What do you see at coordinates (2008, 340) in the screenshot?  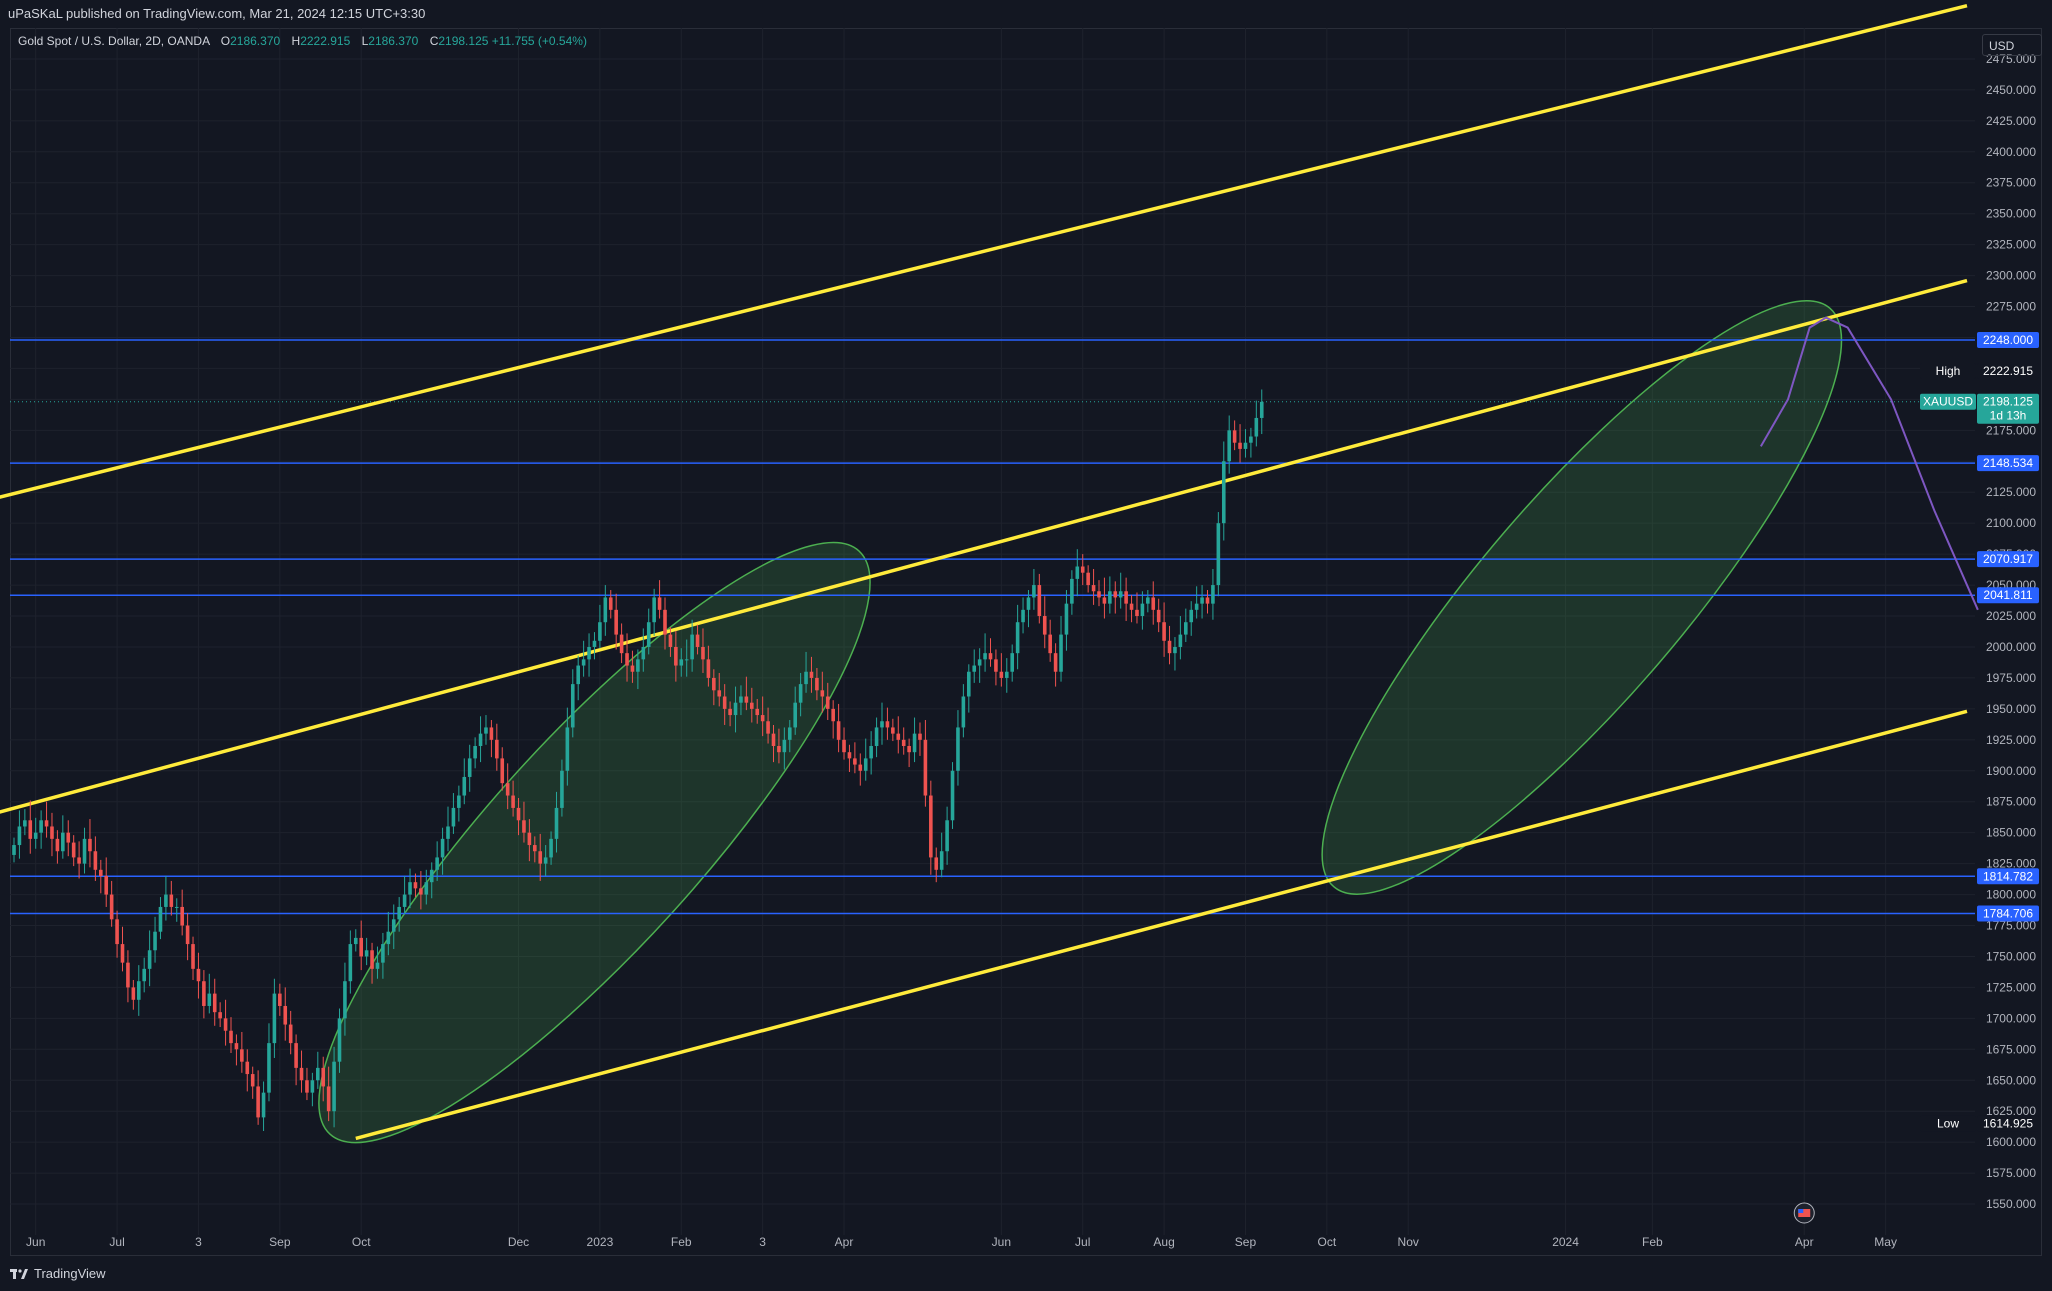 I see `level-price-tag: 2248.000` at bounding box center [2008, 340].